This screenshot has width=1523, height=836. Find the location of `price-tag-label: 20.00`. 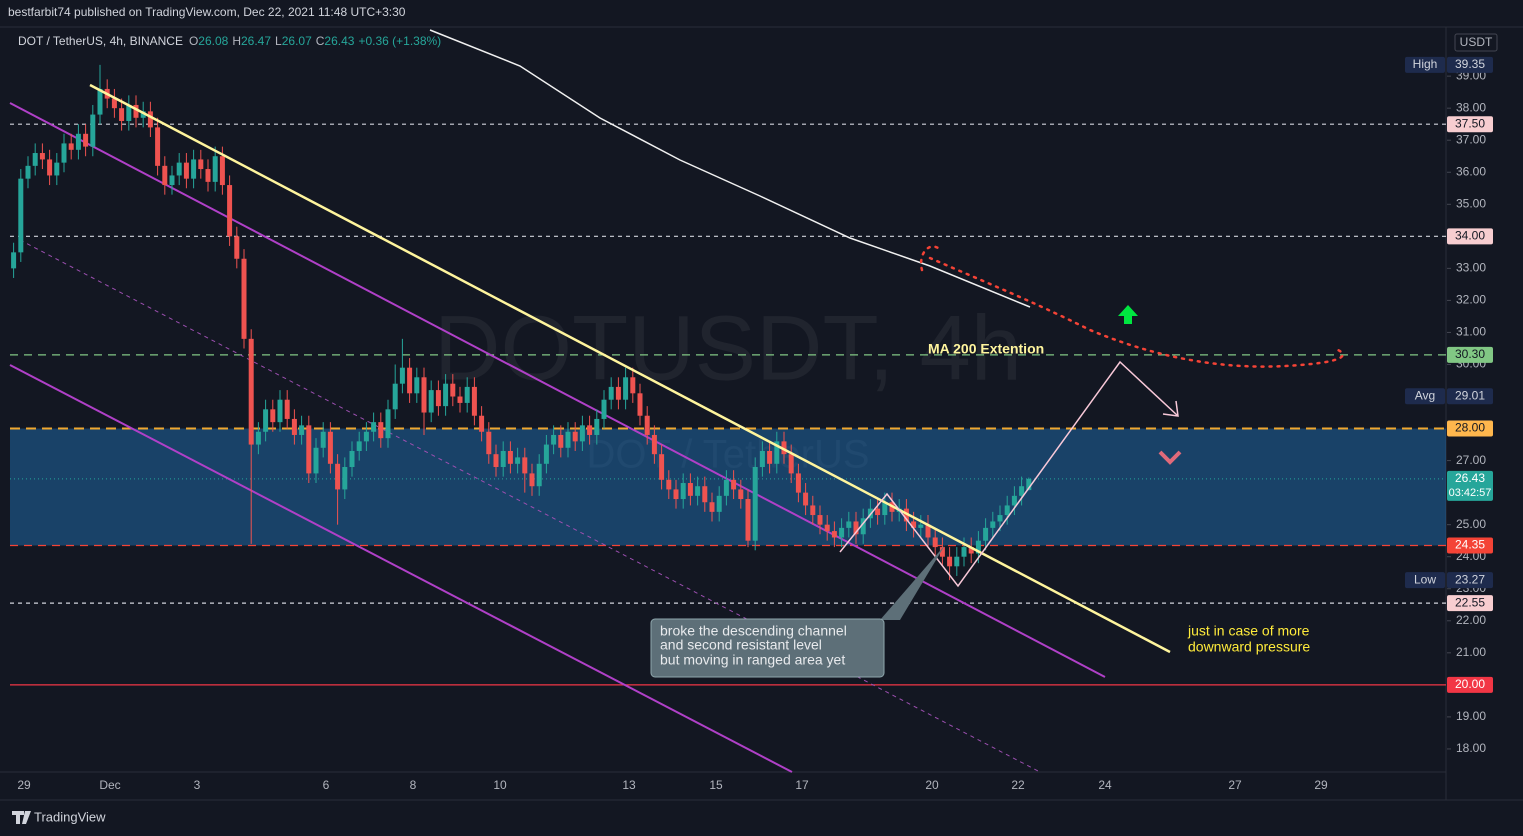

price-tag-label: 20.00 is located at coordinates (1470, 684).